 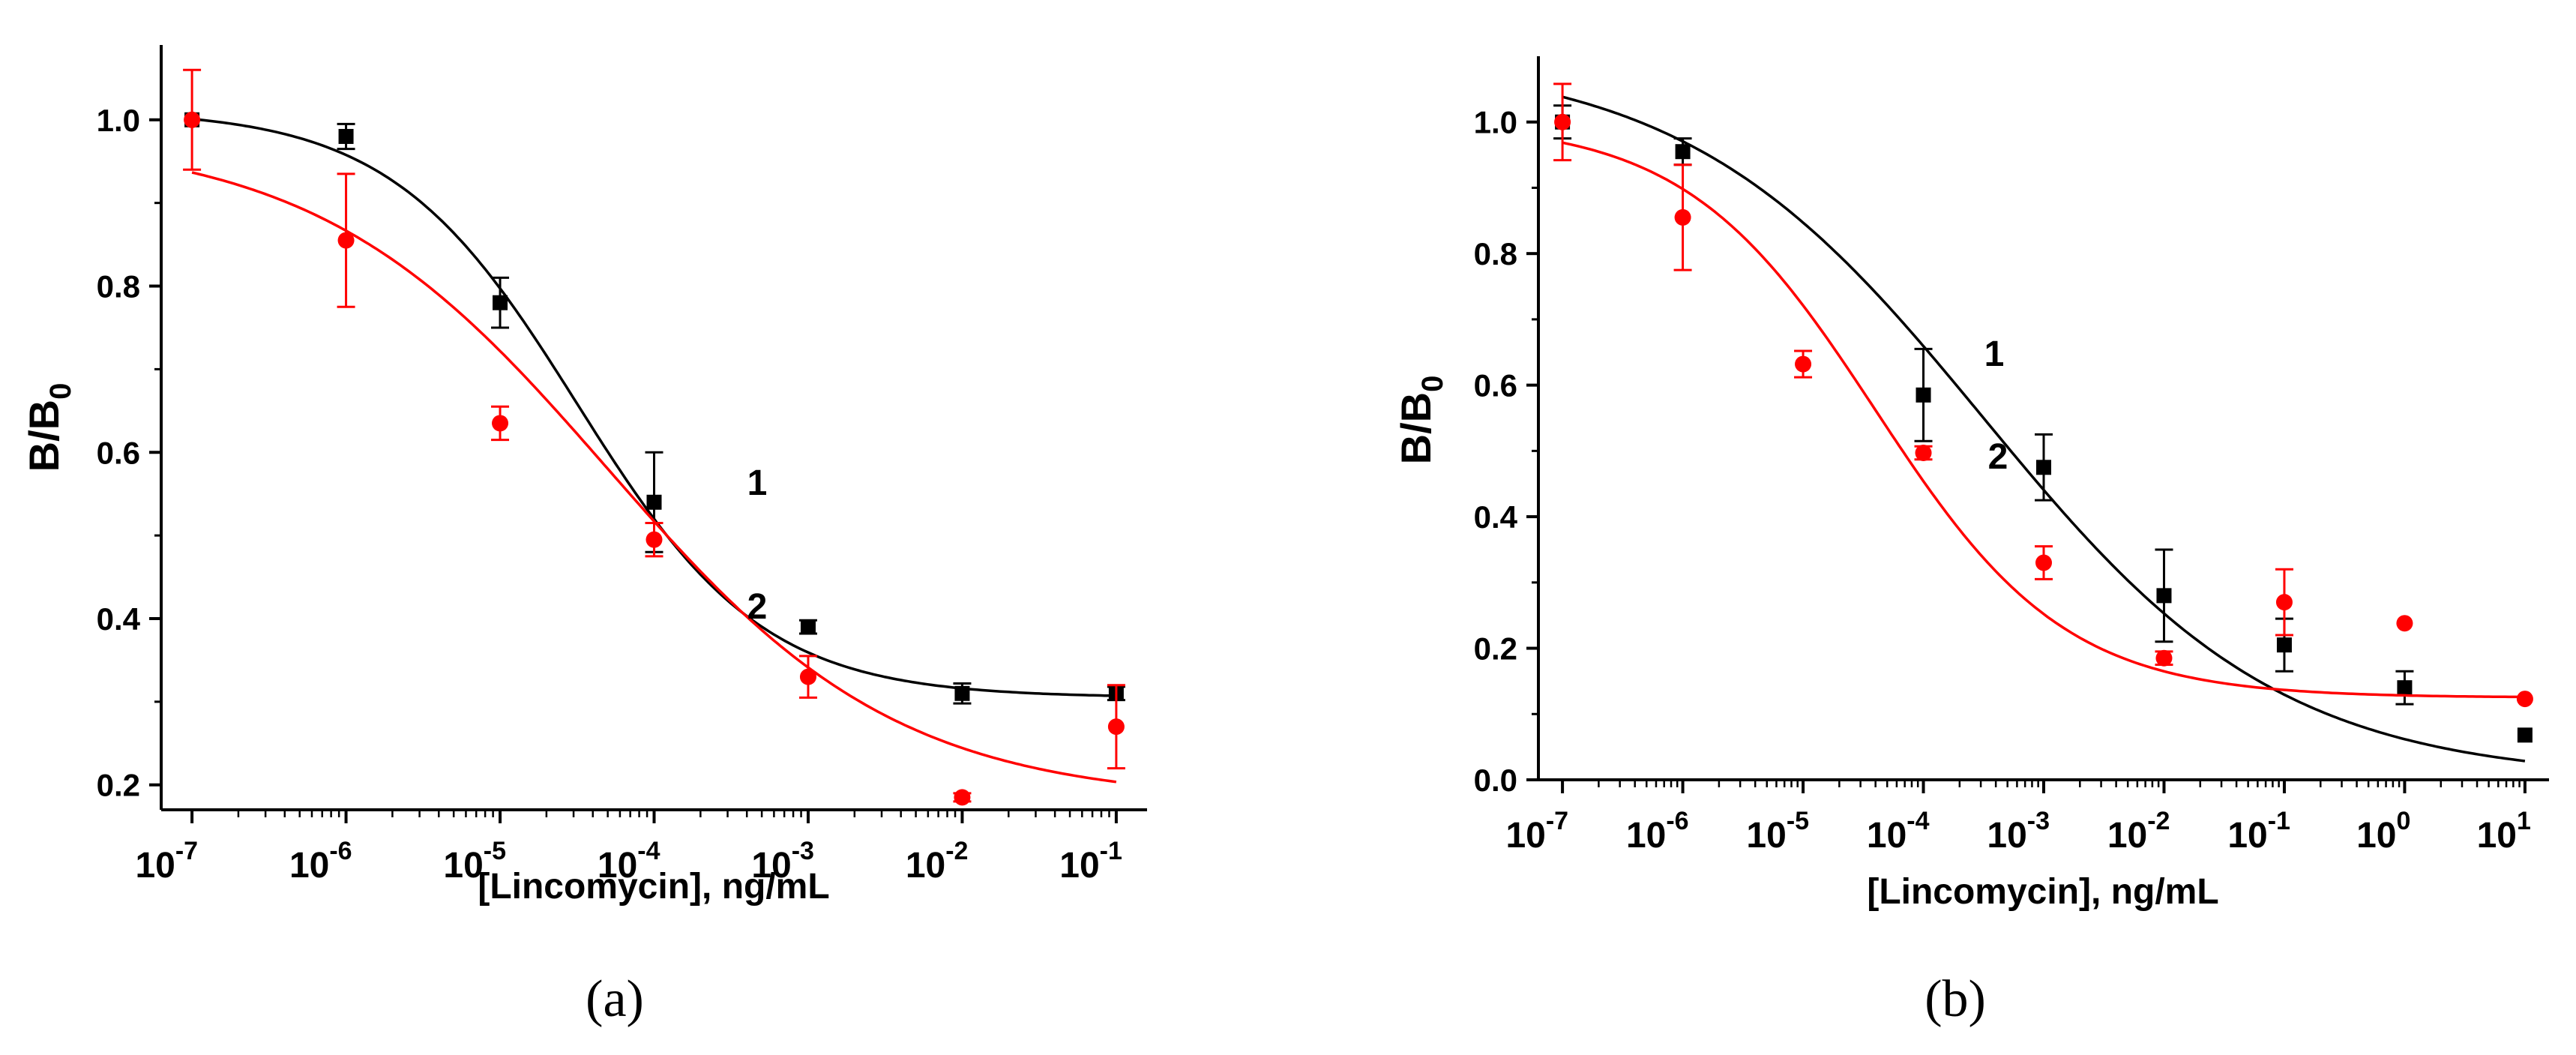 What do you see at coordinates (495, 851) in the screenshot?
I see `x-tick-exponent: -5` at bounding box center [495, 851].